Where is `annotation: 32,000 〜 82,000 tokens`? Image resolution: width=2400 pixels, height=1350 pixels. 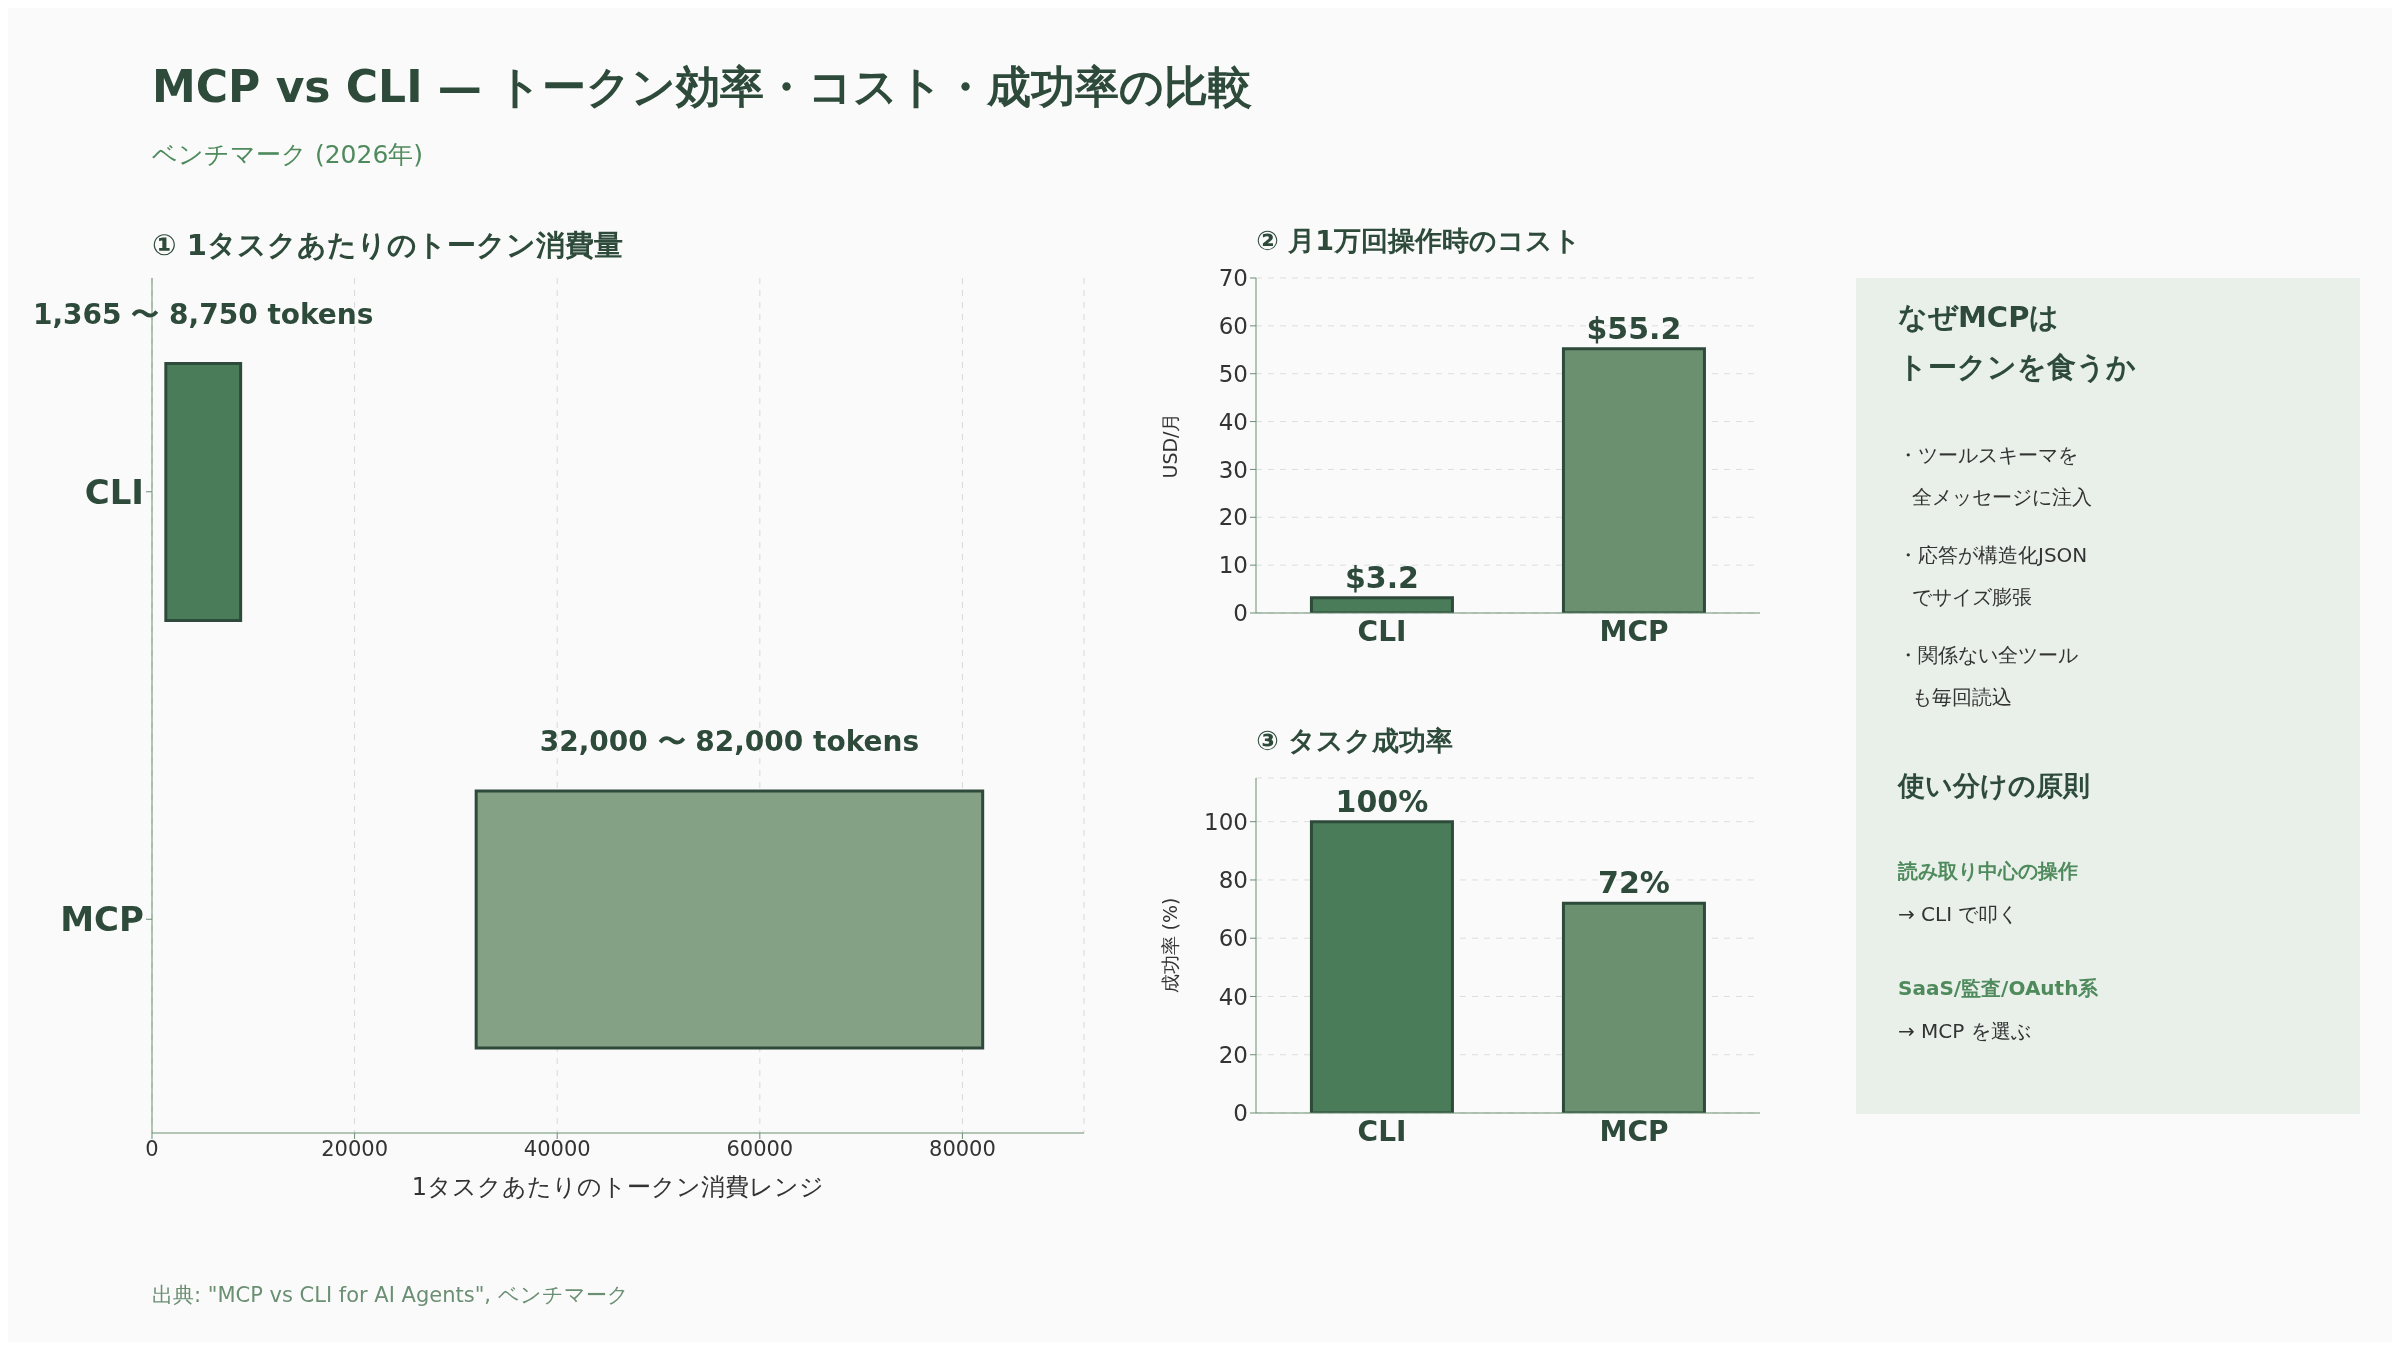
annotation: 32,000 〜 82,000 tokens is located at coordinates (729, 741).